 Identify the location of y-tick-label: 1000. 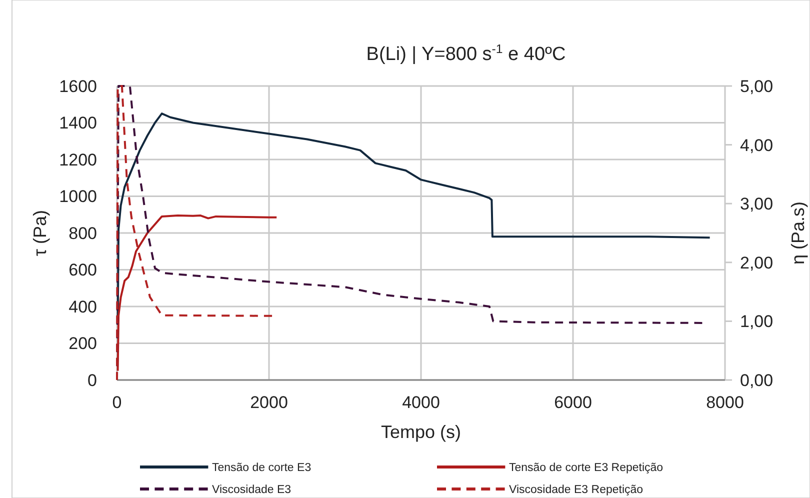
(78, 196).